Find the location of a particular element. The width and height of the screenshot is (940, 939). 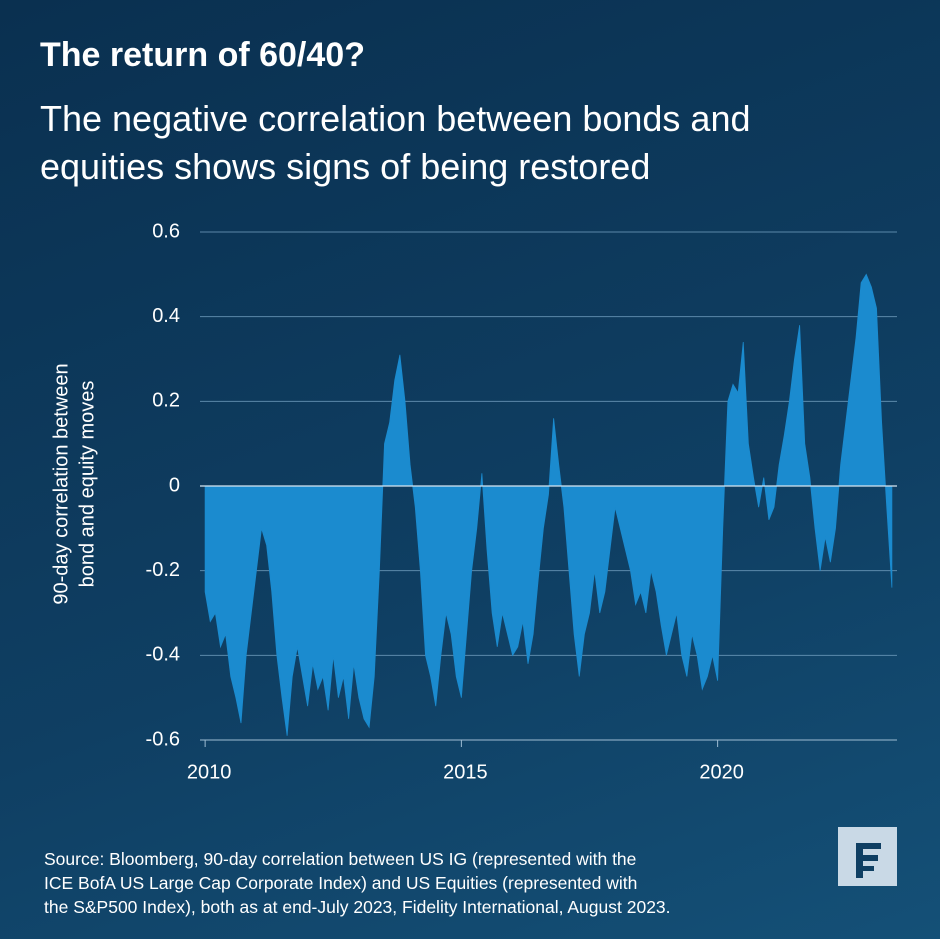

y-axis-label: bond and equity moves is located at coordinates (87, 484).